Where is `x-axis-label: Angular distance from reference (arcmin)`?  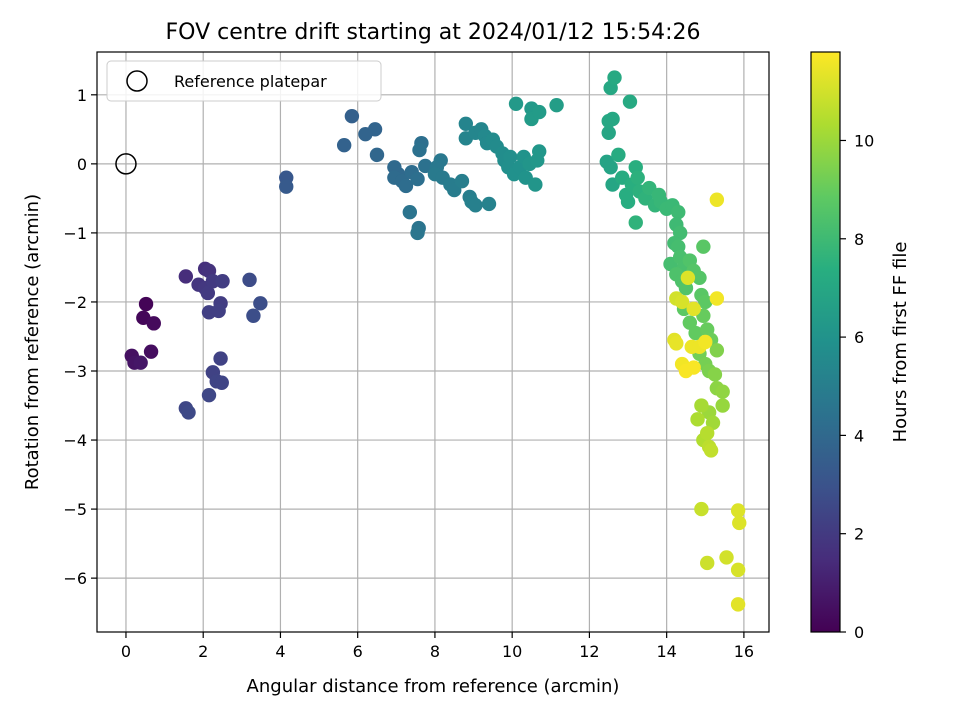 x-axis-label: Angular distance from reference (arcmin) is located at coordinates (433, 686).